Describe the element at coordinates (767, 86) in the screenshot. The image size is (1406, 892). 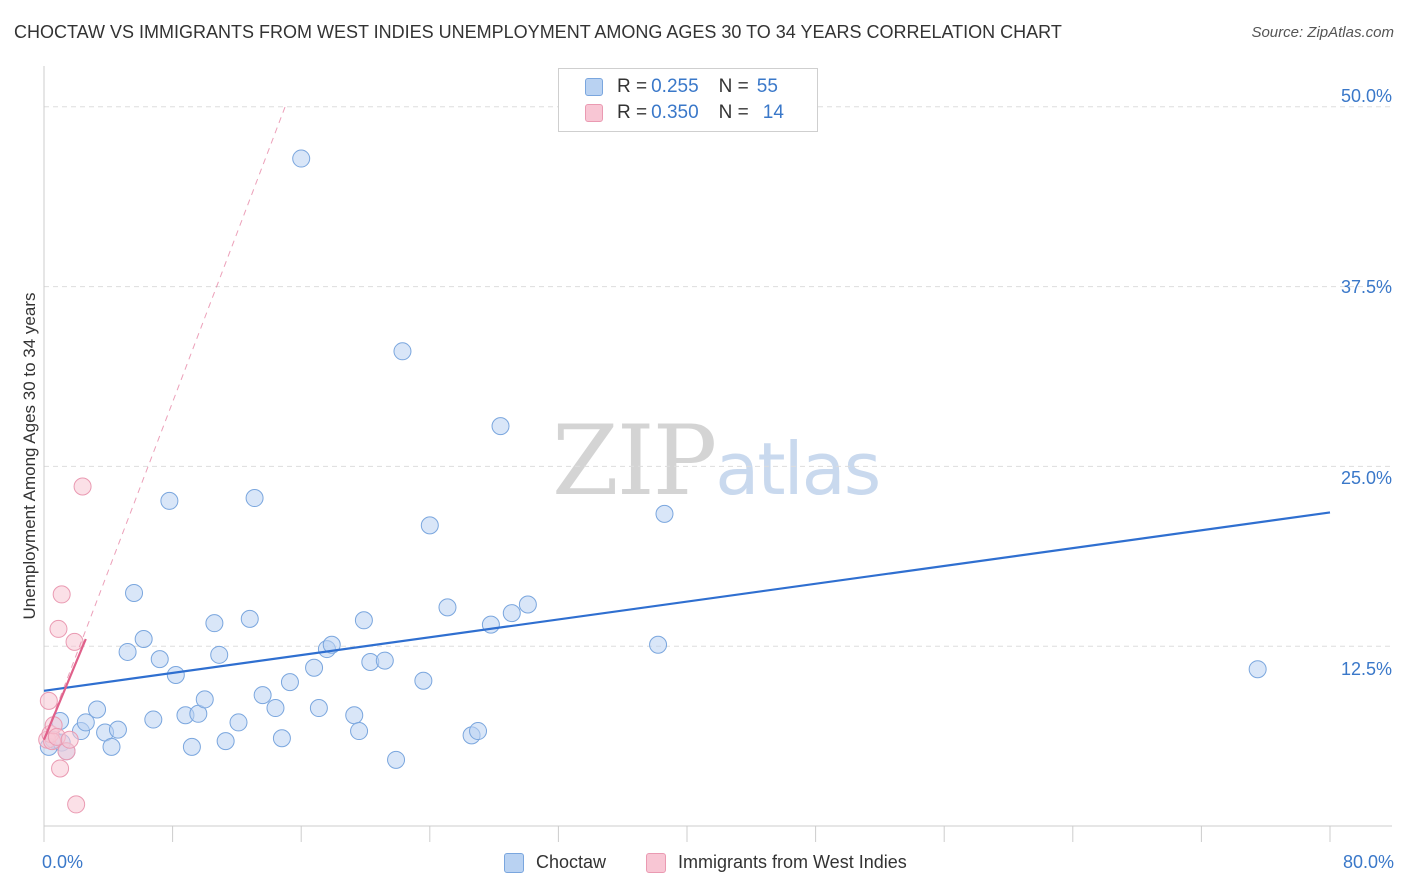
I see `legend-n-value: 55` at that location.